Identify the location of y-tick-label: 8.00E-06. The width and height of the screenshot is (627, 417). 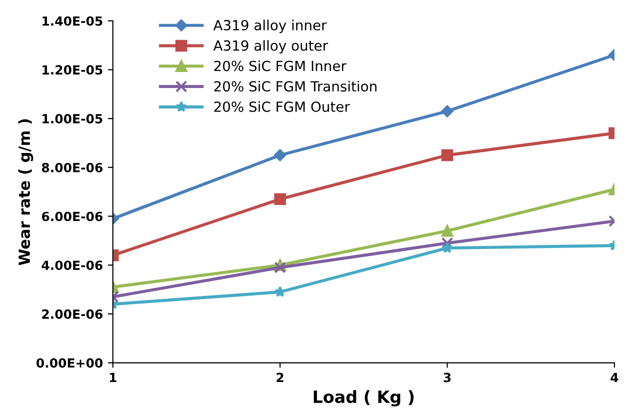
(72, 167).